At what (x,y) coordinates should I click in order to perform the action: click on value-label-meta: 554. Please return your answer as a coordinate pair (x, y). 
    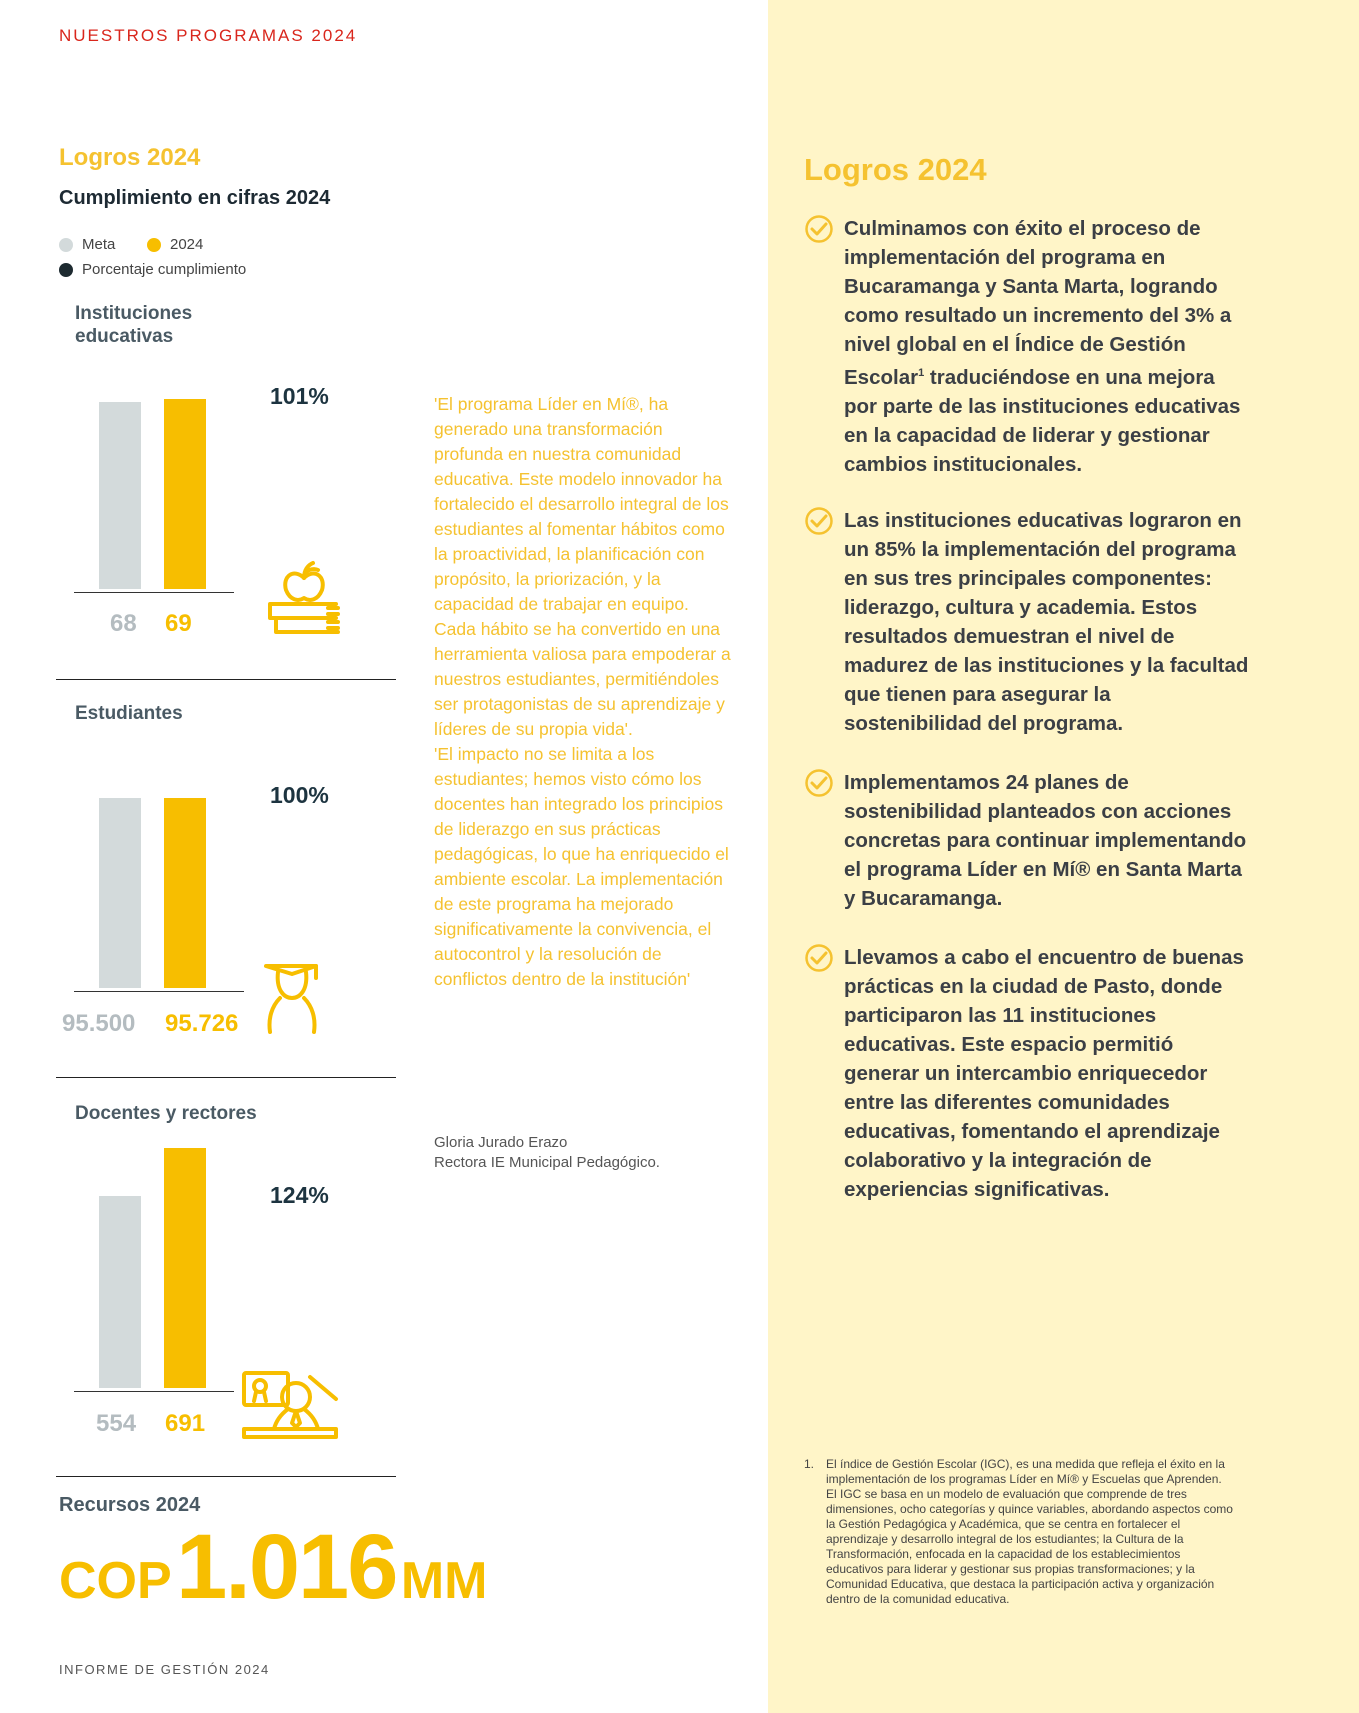
    Looking at the image, I should click on (116, 1423).